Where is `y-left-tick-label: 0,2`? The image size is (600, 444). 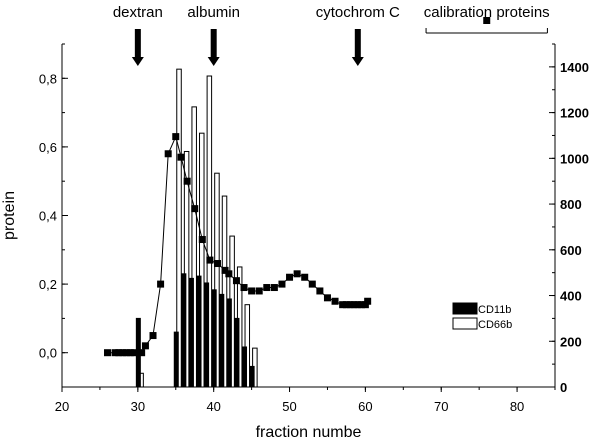
y-left-tick-label: 0,2 is located at coordinates (48, 284).